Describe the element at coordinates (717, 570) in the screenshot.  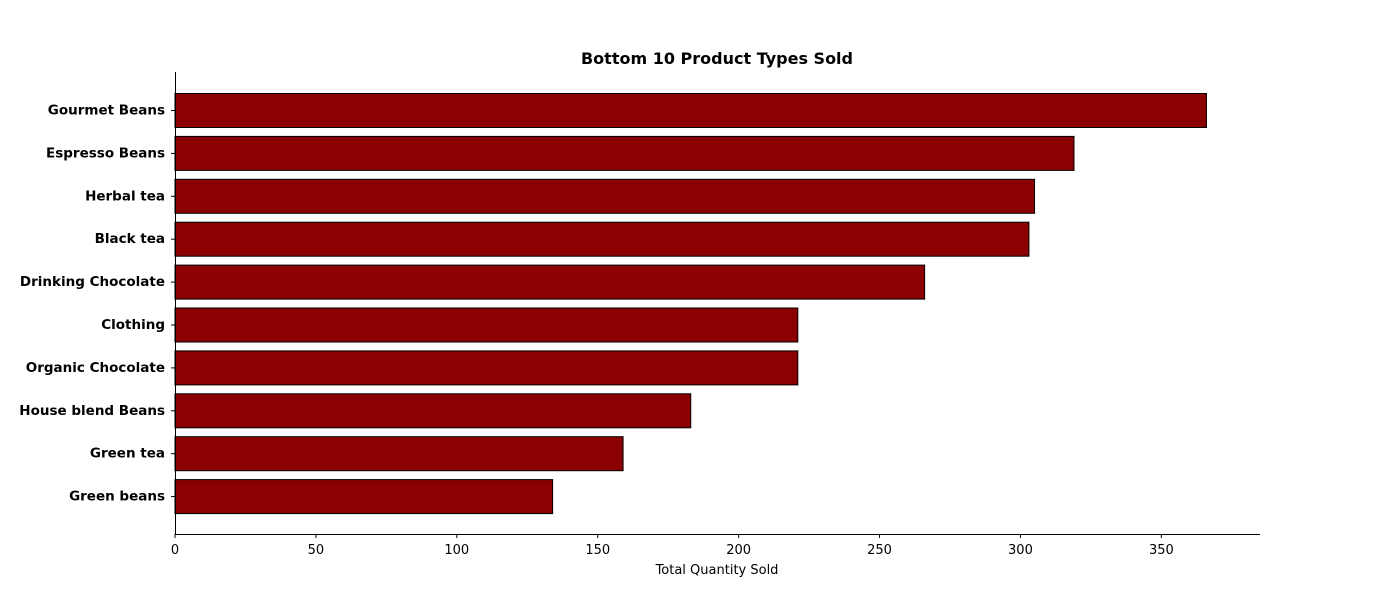
I see `x-axis-label: Total Quantity Sold` at that location.